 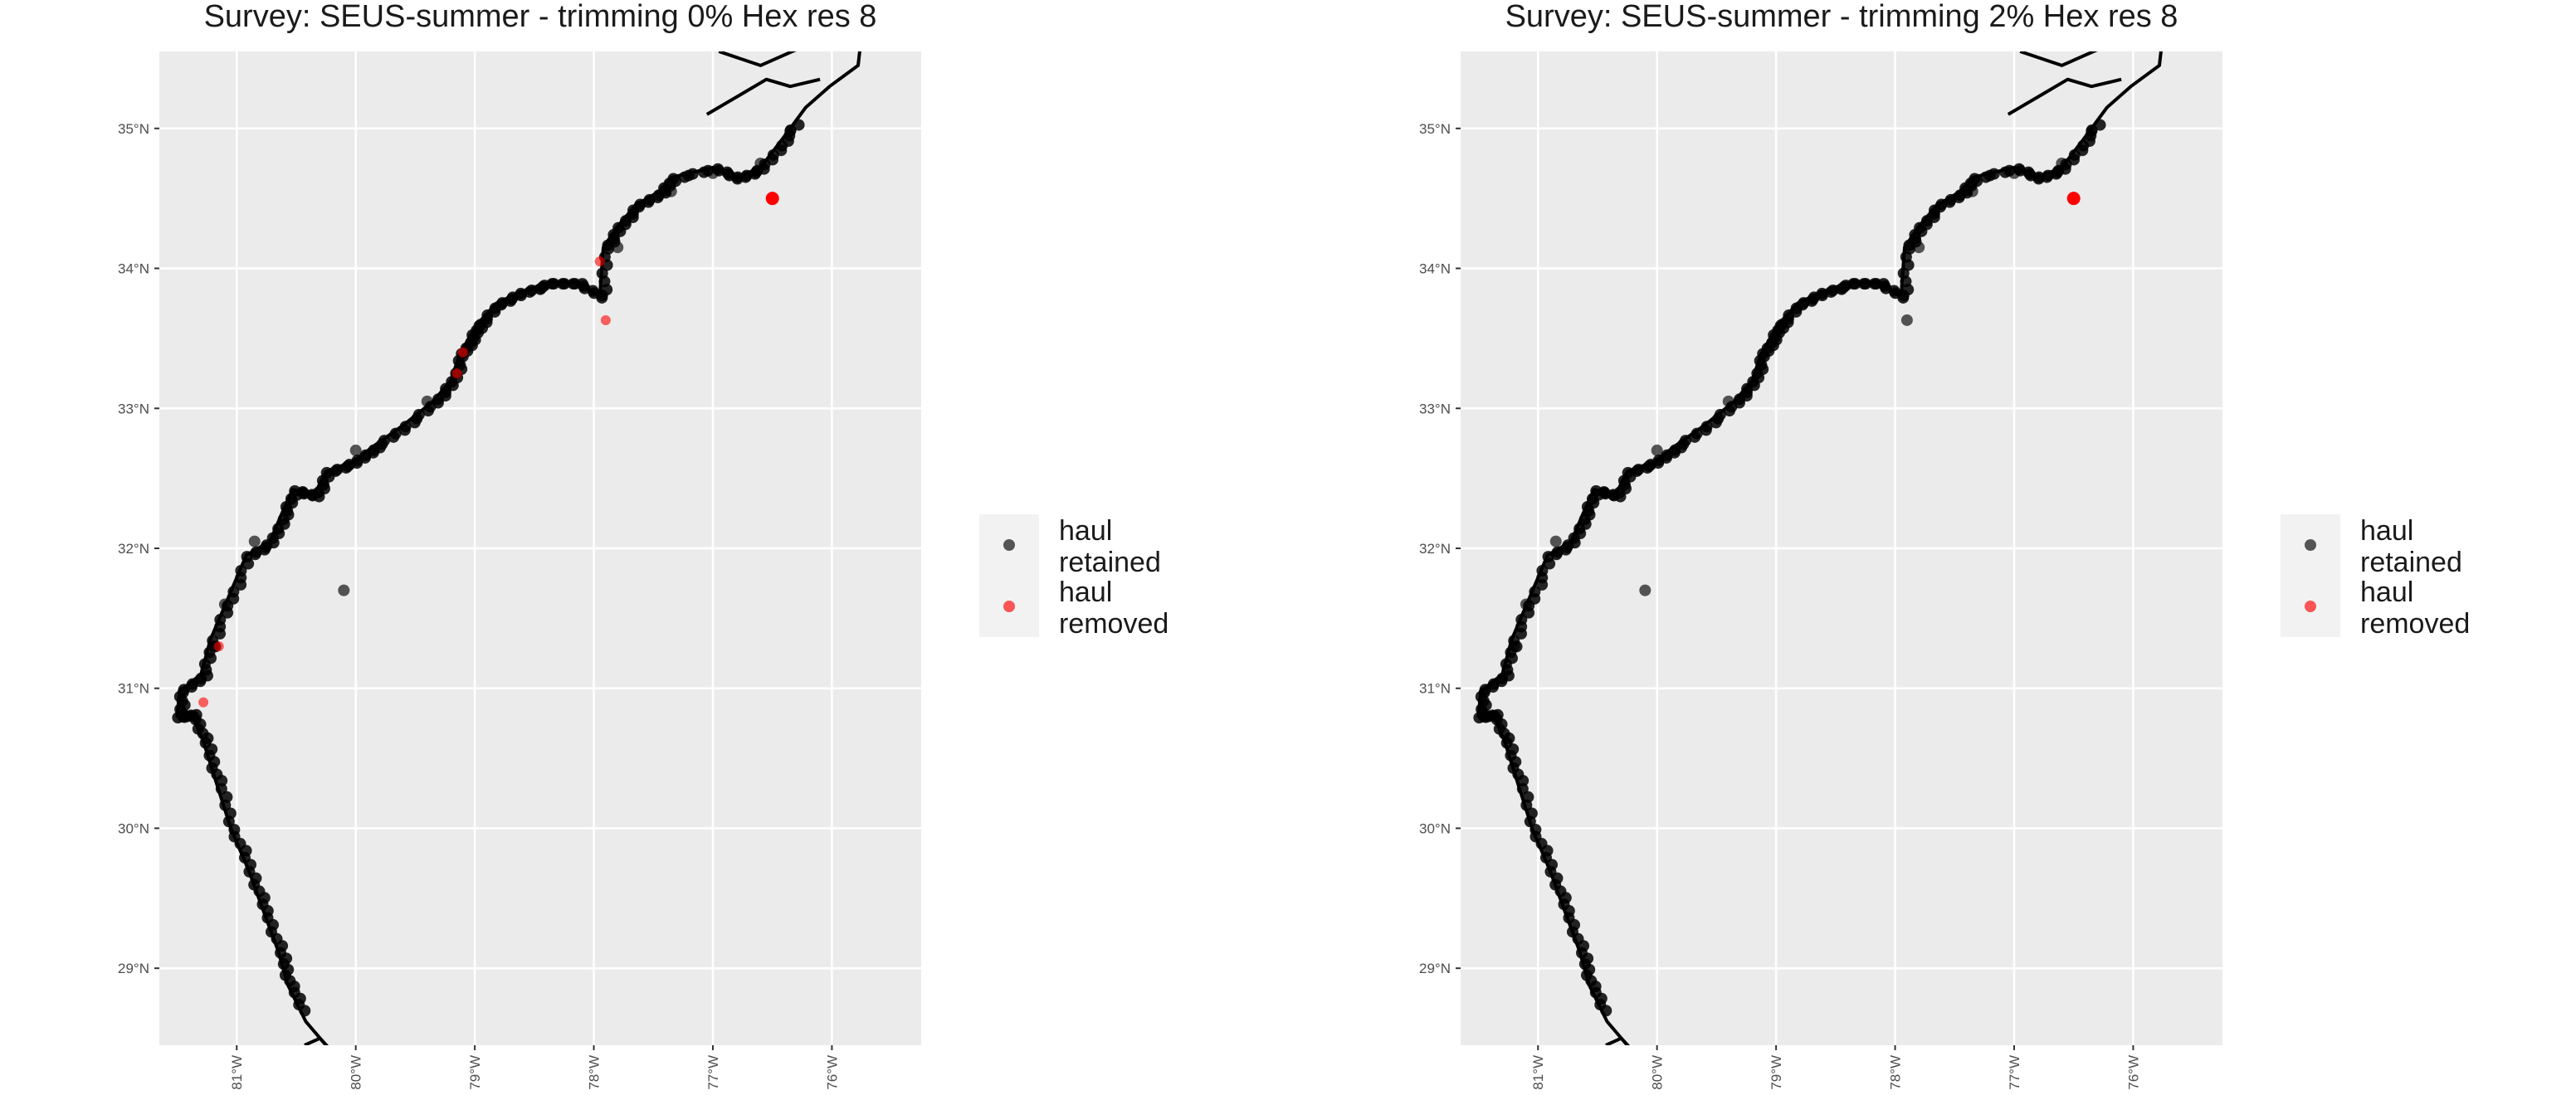 What do you see at coordinates (1114, 624) in the screenshot?
I see `legend-label: removed` at bounding box center [1114, 624].